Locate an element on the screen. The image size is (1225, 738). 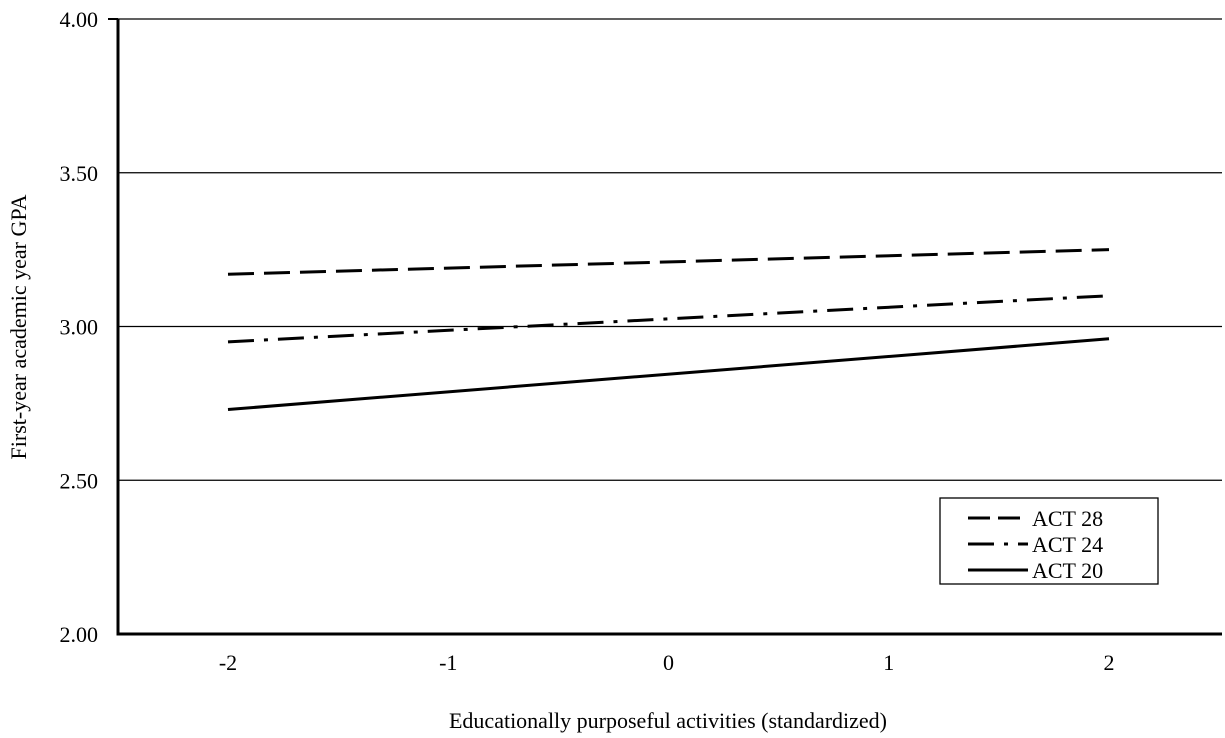
legend-label: ACT 20 is located at coordinates (1067, 570).